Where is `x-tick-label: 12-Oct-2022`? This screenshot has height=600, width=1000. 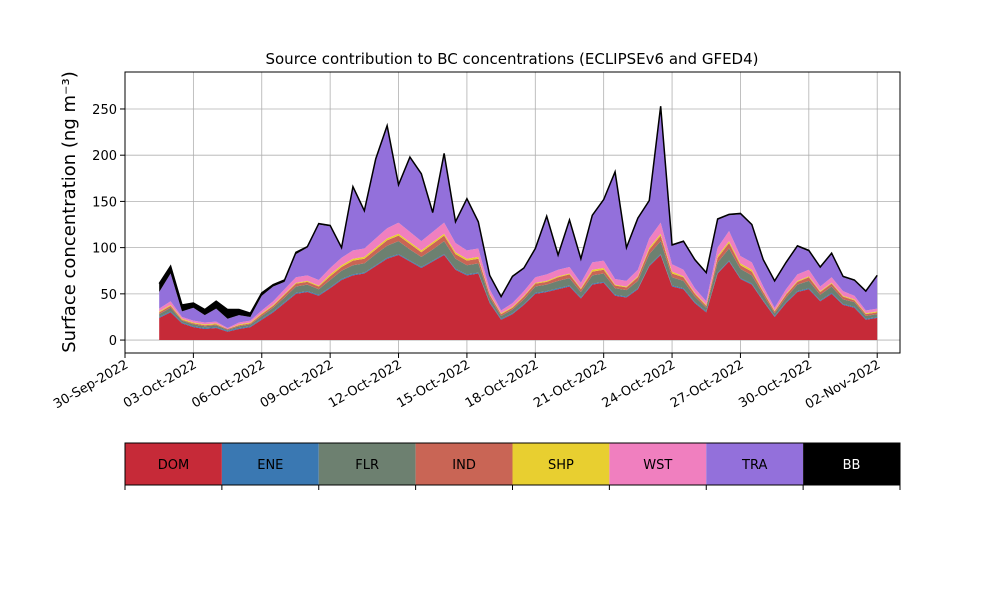
x-tick-label: 12-Oct-2022 is located at coordinates (365, 384).